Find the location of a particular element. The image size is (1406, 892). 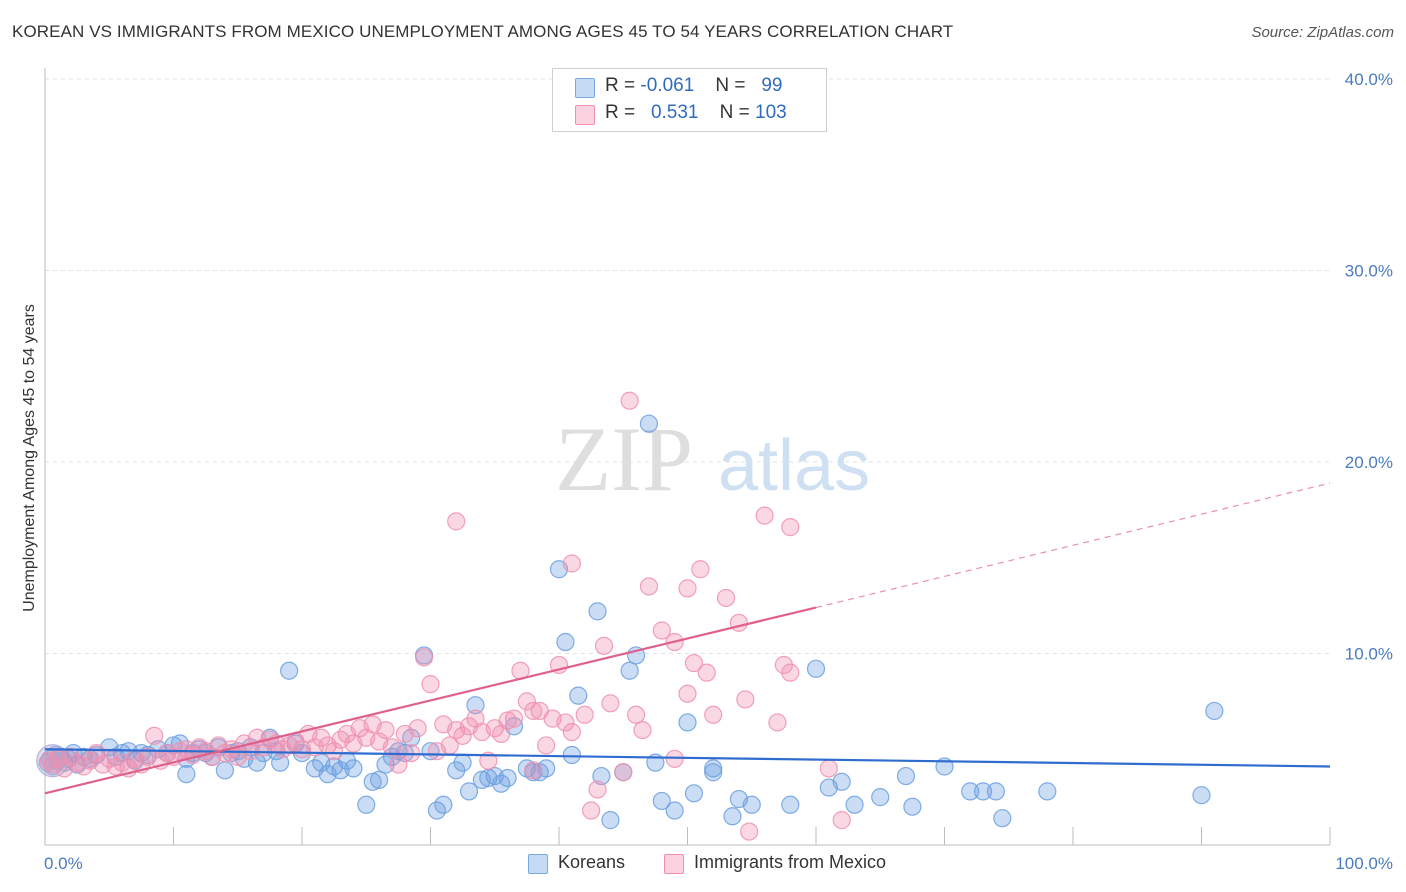

watermark-zip: ZIP is located at coordinates (624, 459).